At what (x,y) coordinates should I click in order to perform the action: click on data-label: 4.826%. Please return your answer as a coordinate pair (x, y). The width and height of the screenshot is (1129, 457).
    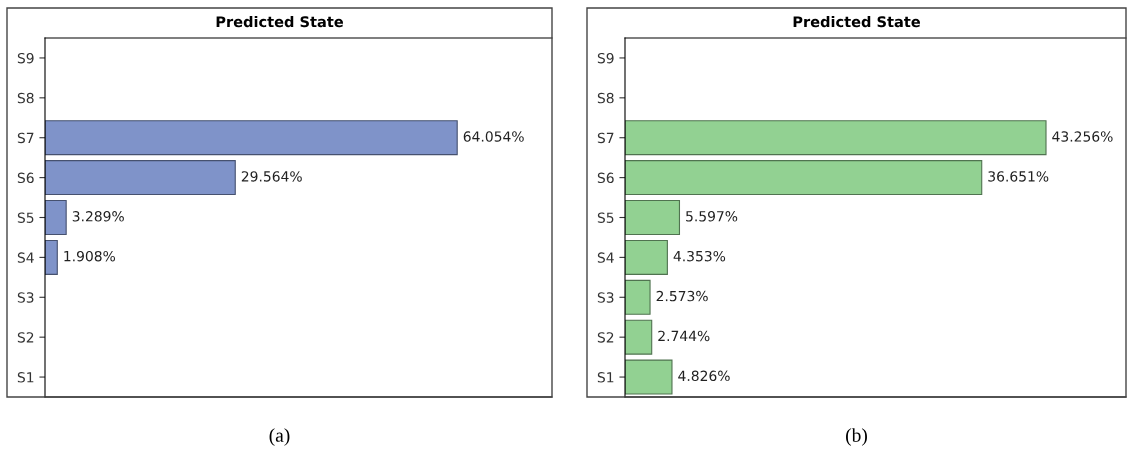
    Looking at the image, I should click on (704, 376).